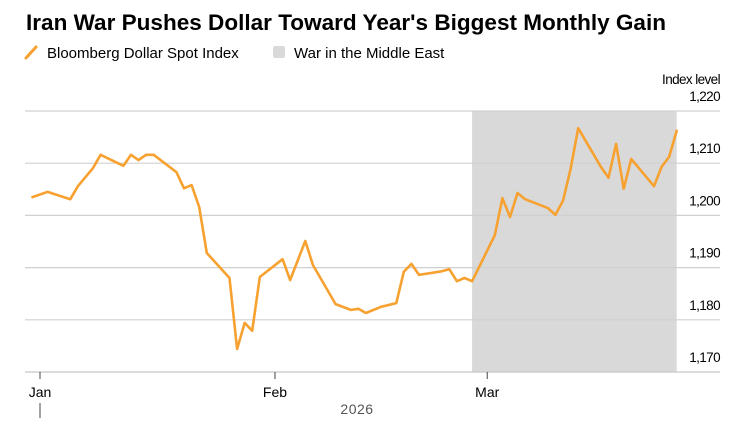 Image resolution: width=754 pixels, height=434 pixels. I want to click on y-tick-label: 1,210, so click(704, 148).